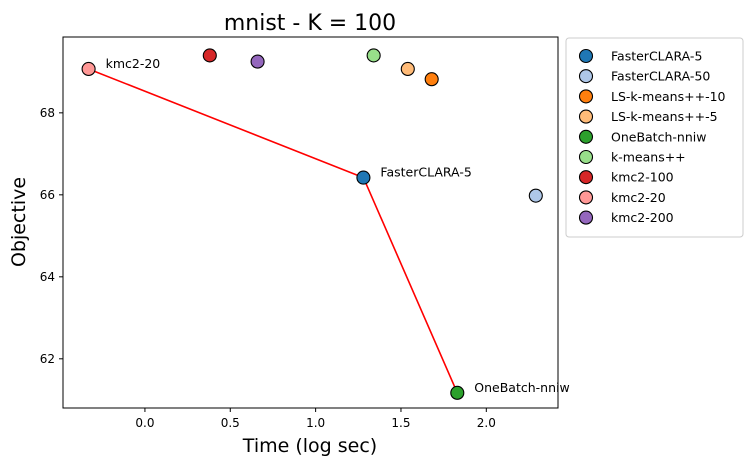  I want to click on legend-label: FasterCLARA-50, so click(660, 76).